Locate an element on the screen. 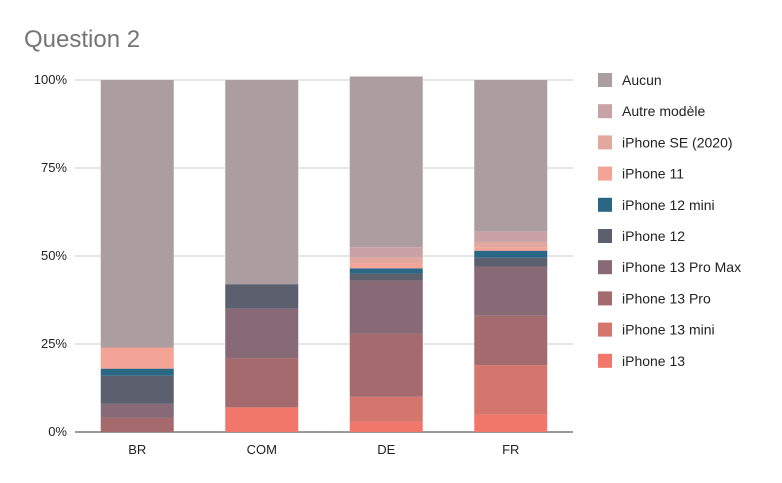 The image size is (782, 483). x-tick-label: FR is located at coordinates (510, 449).